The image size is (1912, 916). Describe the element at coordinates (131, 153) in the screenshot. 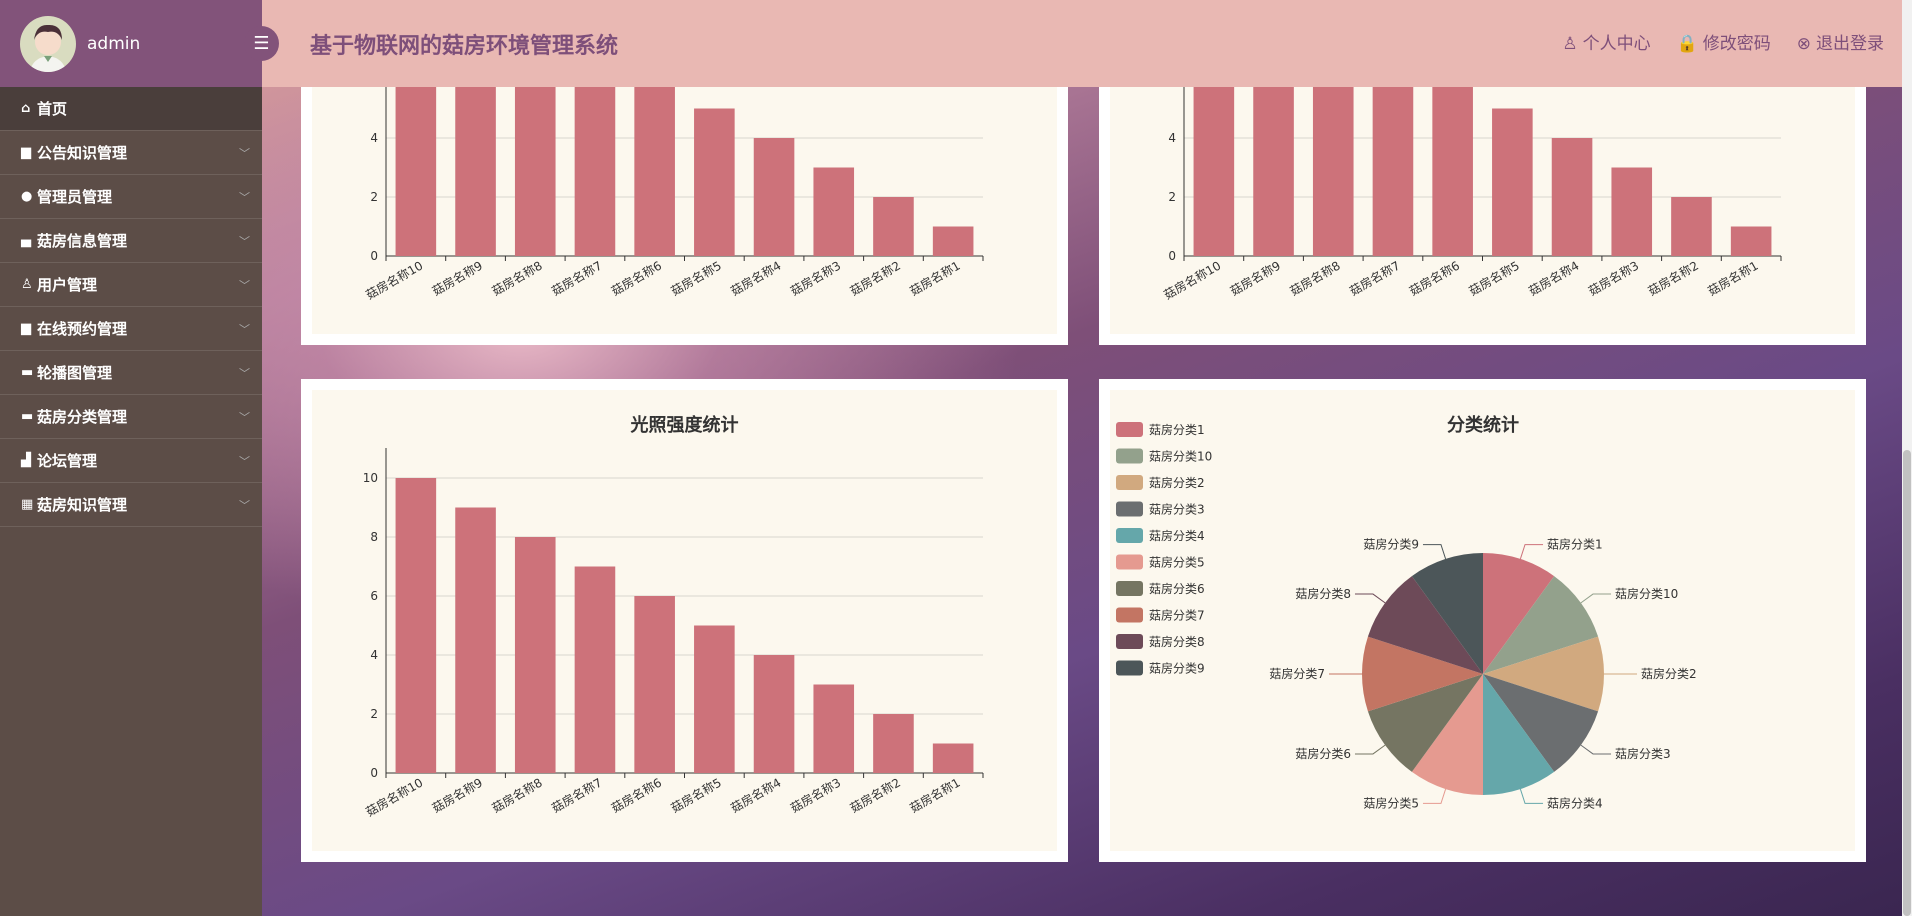

I see `sidebar-item-1: ▆ 公告知识管理 ﹀` at that location.